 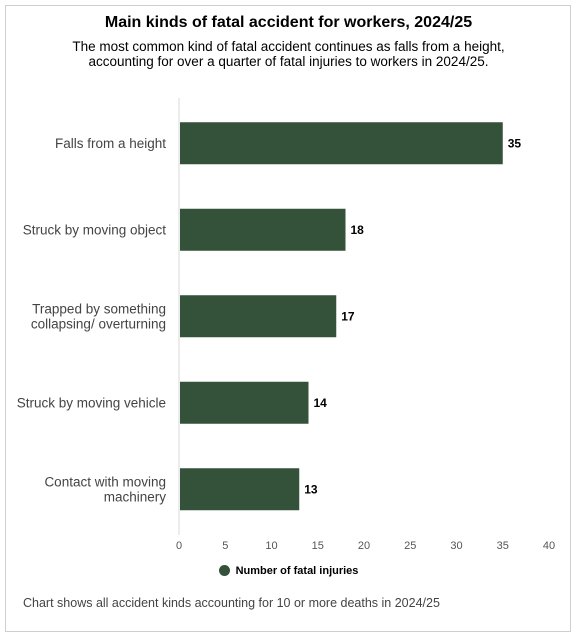 I want to click on data-label: 17, so click(x=348, y=316).